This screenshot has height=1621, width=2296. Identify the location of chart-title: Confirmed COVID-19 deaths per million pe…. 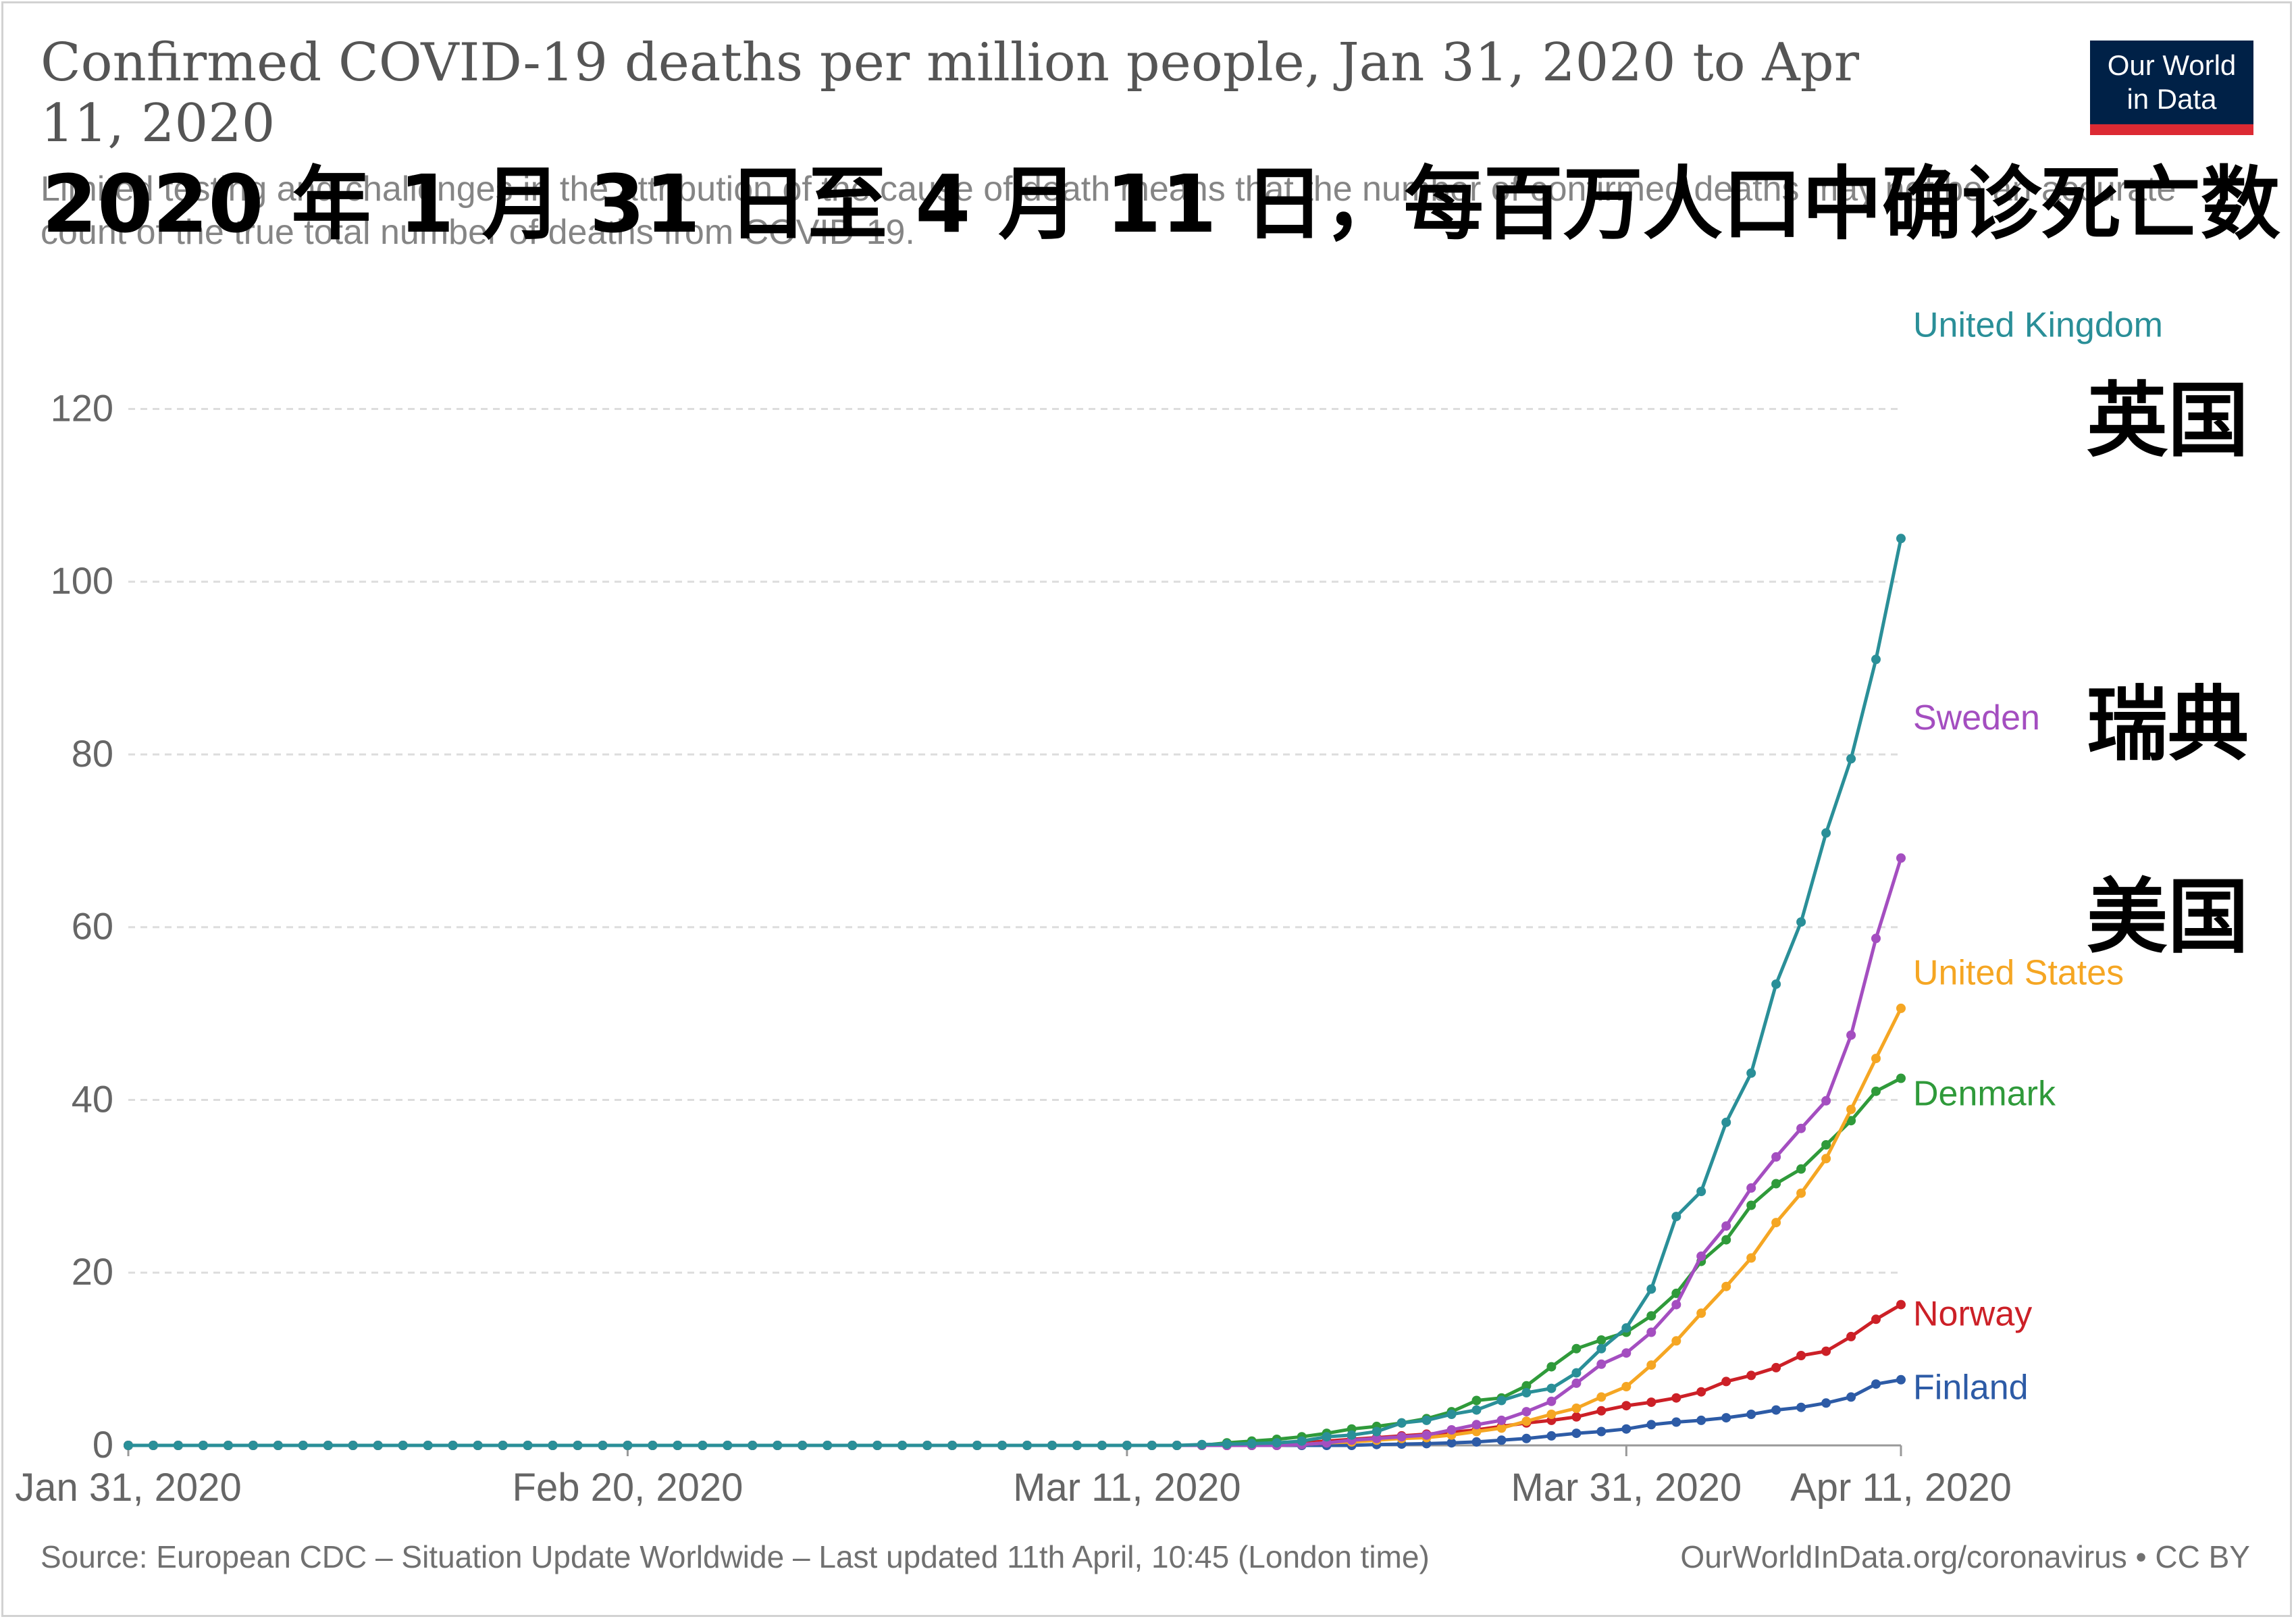
(950, 93).